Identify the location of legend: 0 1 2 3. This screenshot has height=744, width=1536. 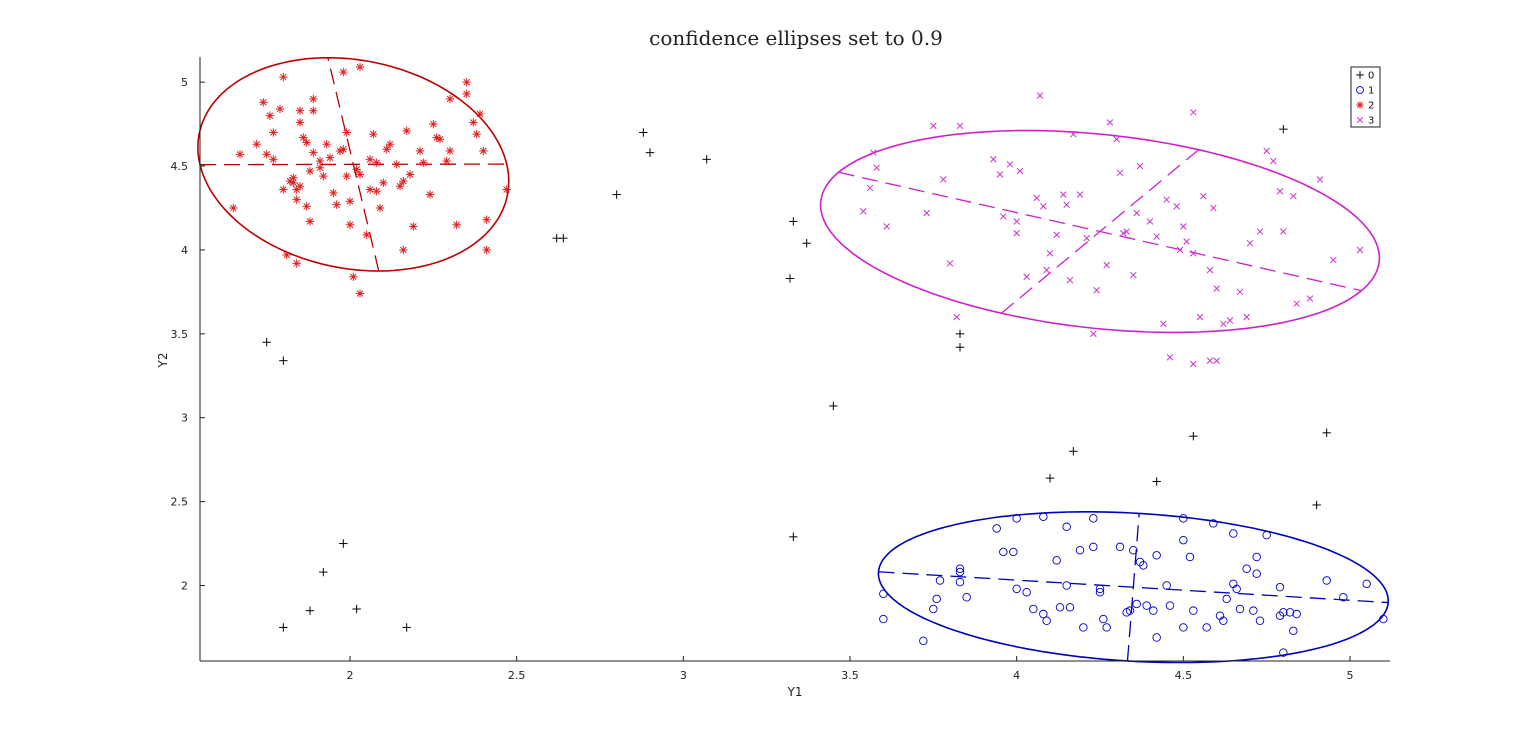
(1365, 97).